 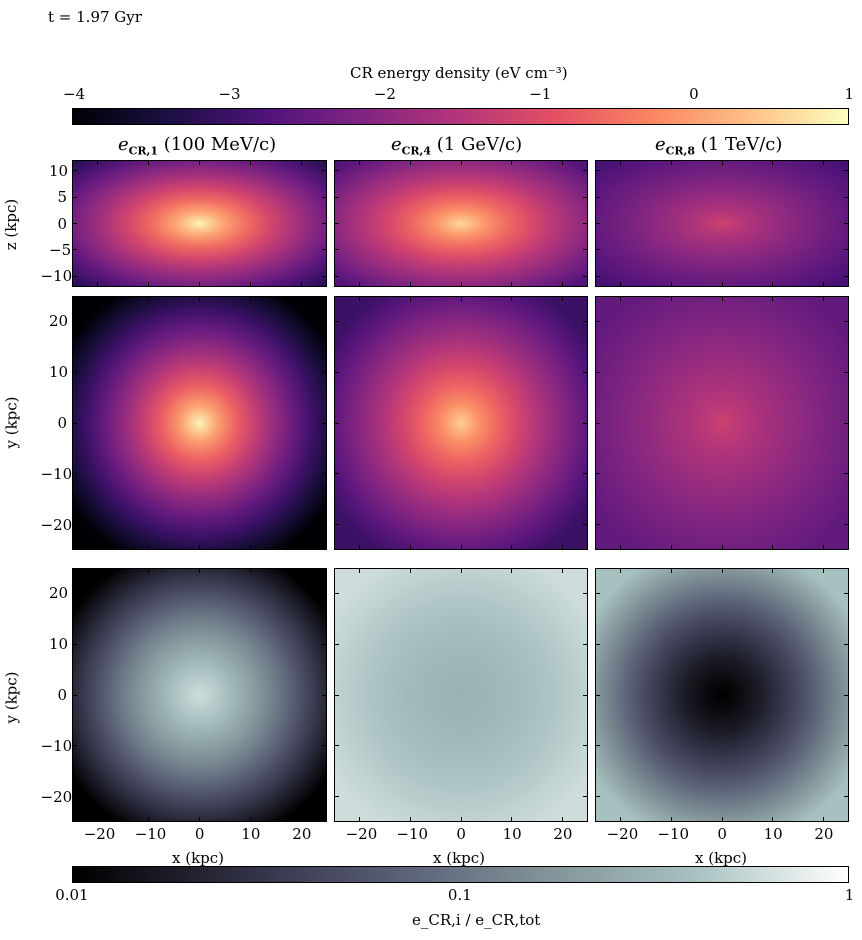 What do you see at coordinates (60, 249) in the screenshot?
I see `row1-ytick-label-3: −5` at bounding box center [60, 249].